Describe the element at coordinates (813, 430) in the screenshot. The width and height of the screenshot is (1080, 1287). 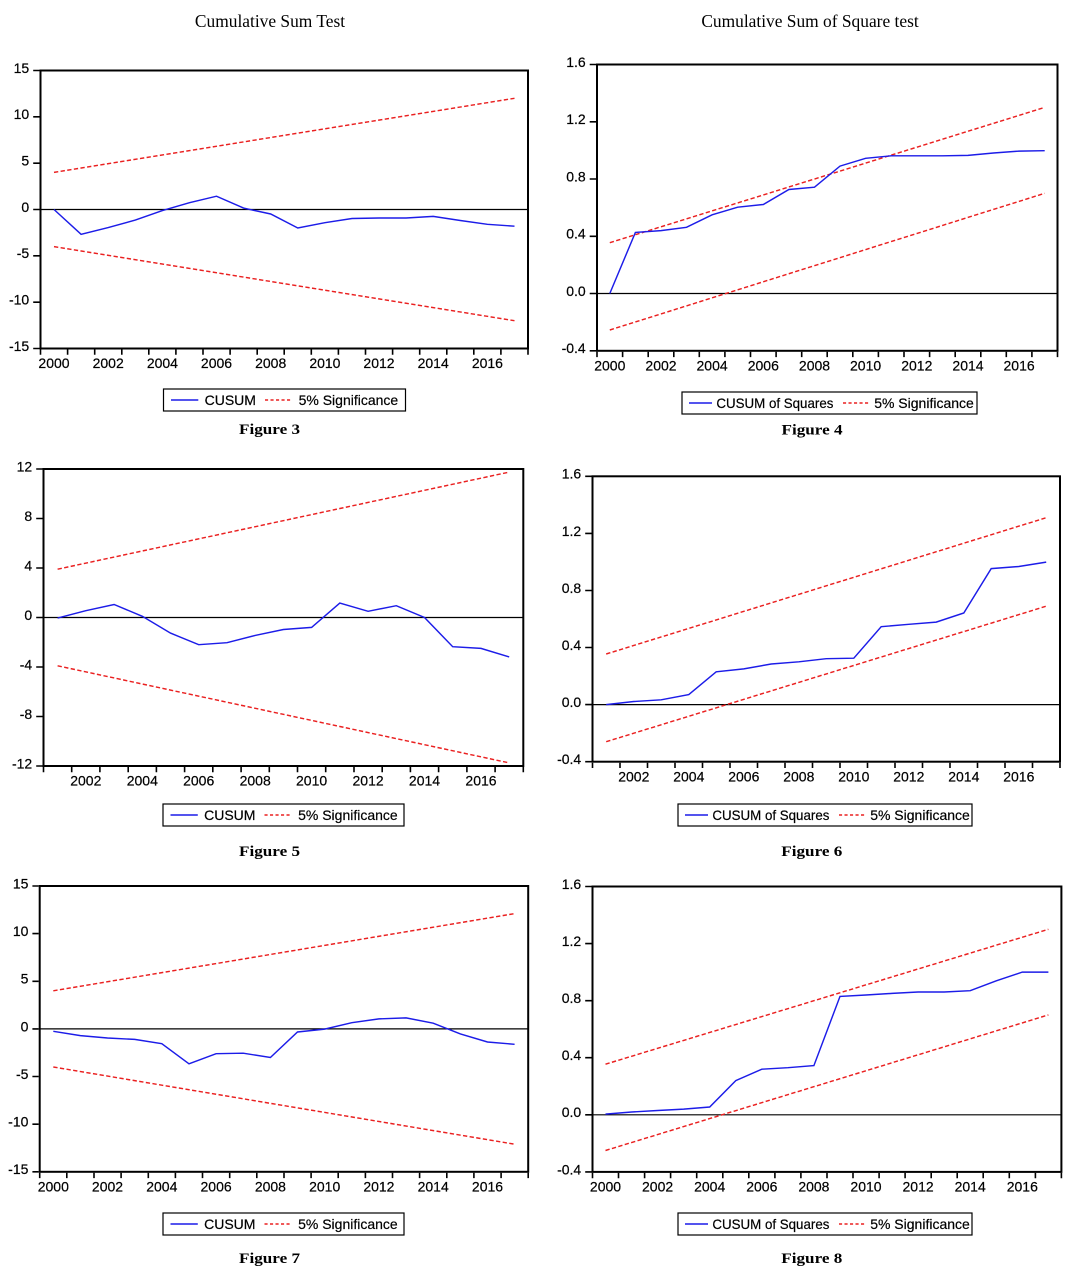
I see `svg-text: Figure 4` at that location.